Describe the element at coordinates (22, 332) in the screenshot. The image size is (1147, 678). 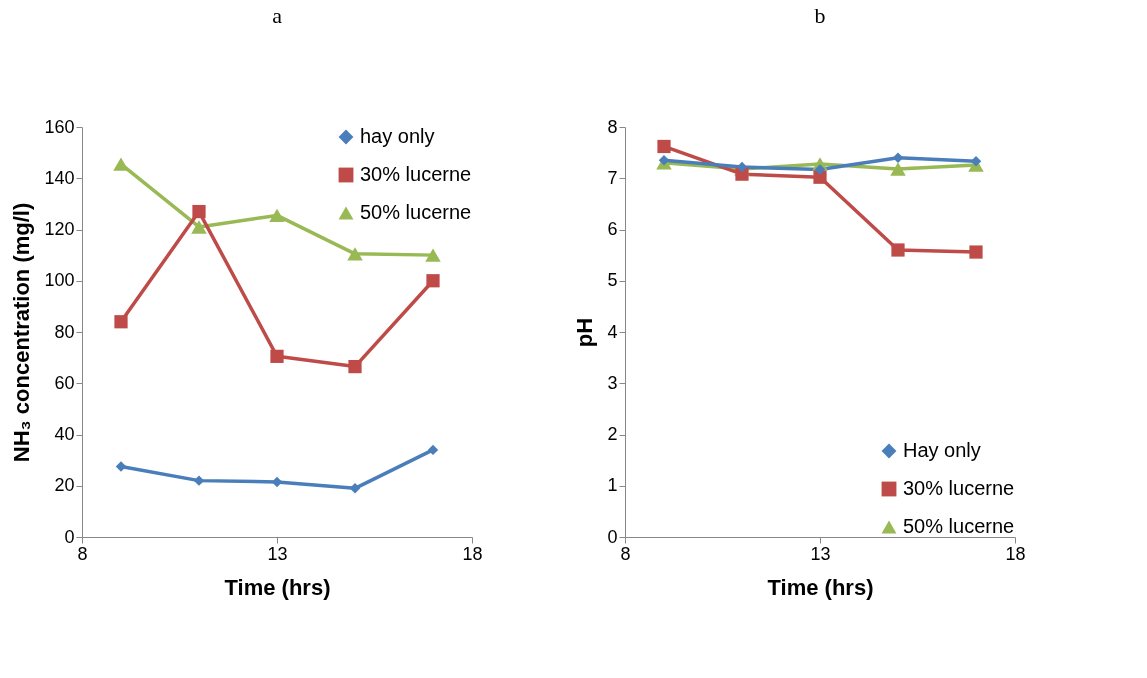
I see `y-axis-title: NH₃ concentration (mg/l)` at that location.